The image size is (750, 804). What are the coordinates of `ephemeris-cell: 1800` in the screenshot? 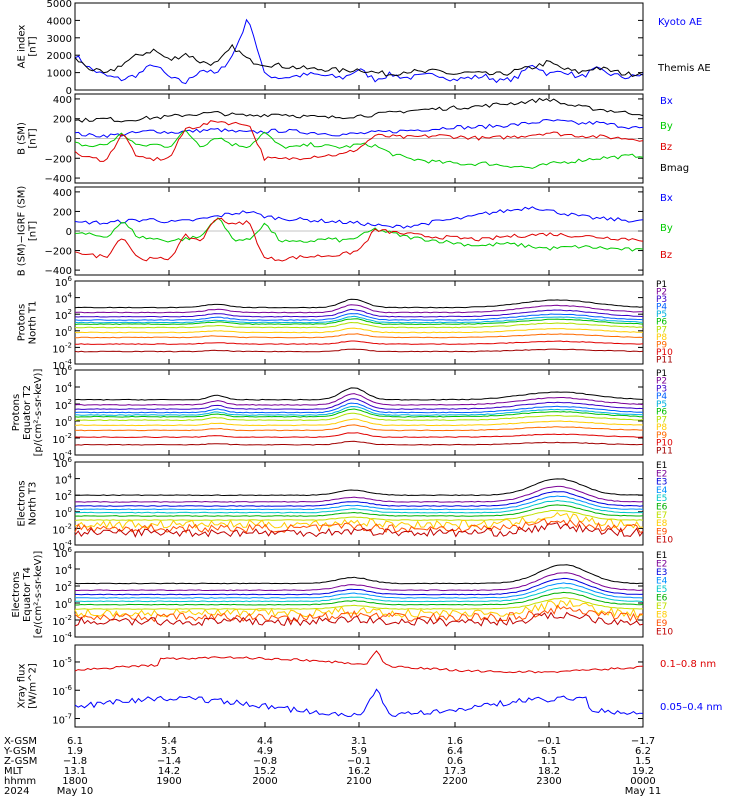 It's located at (74, 781).